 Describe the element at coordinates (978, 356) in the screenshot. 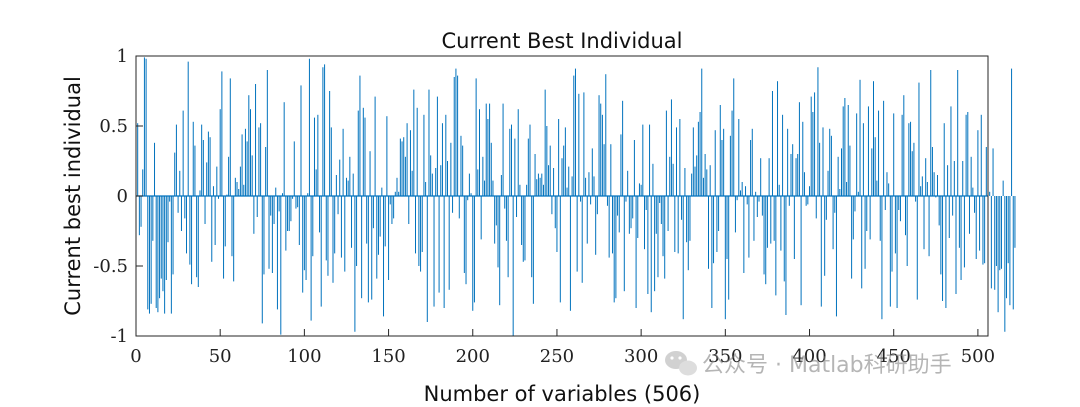

I see `x-tick-label: 500` at that location.